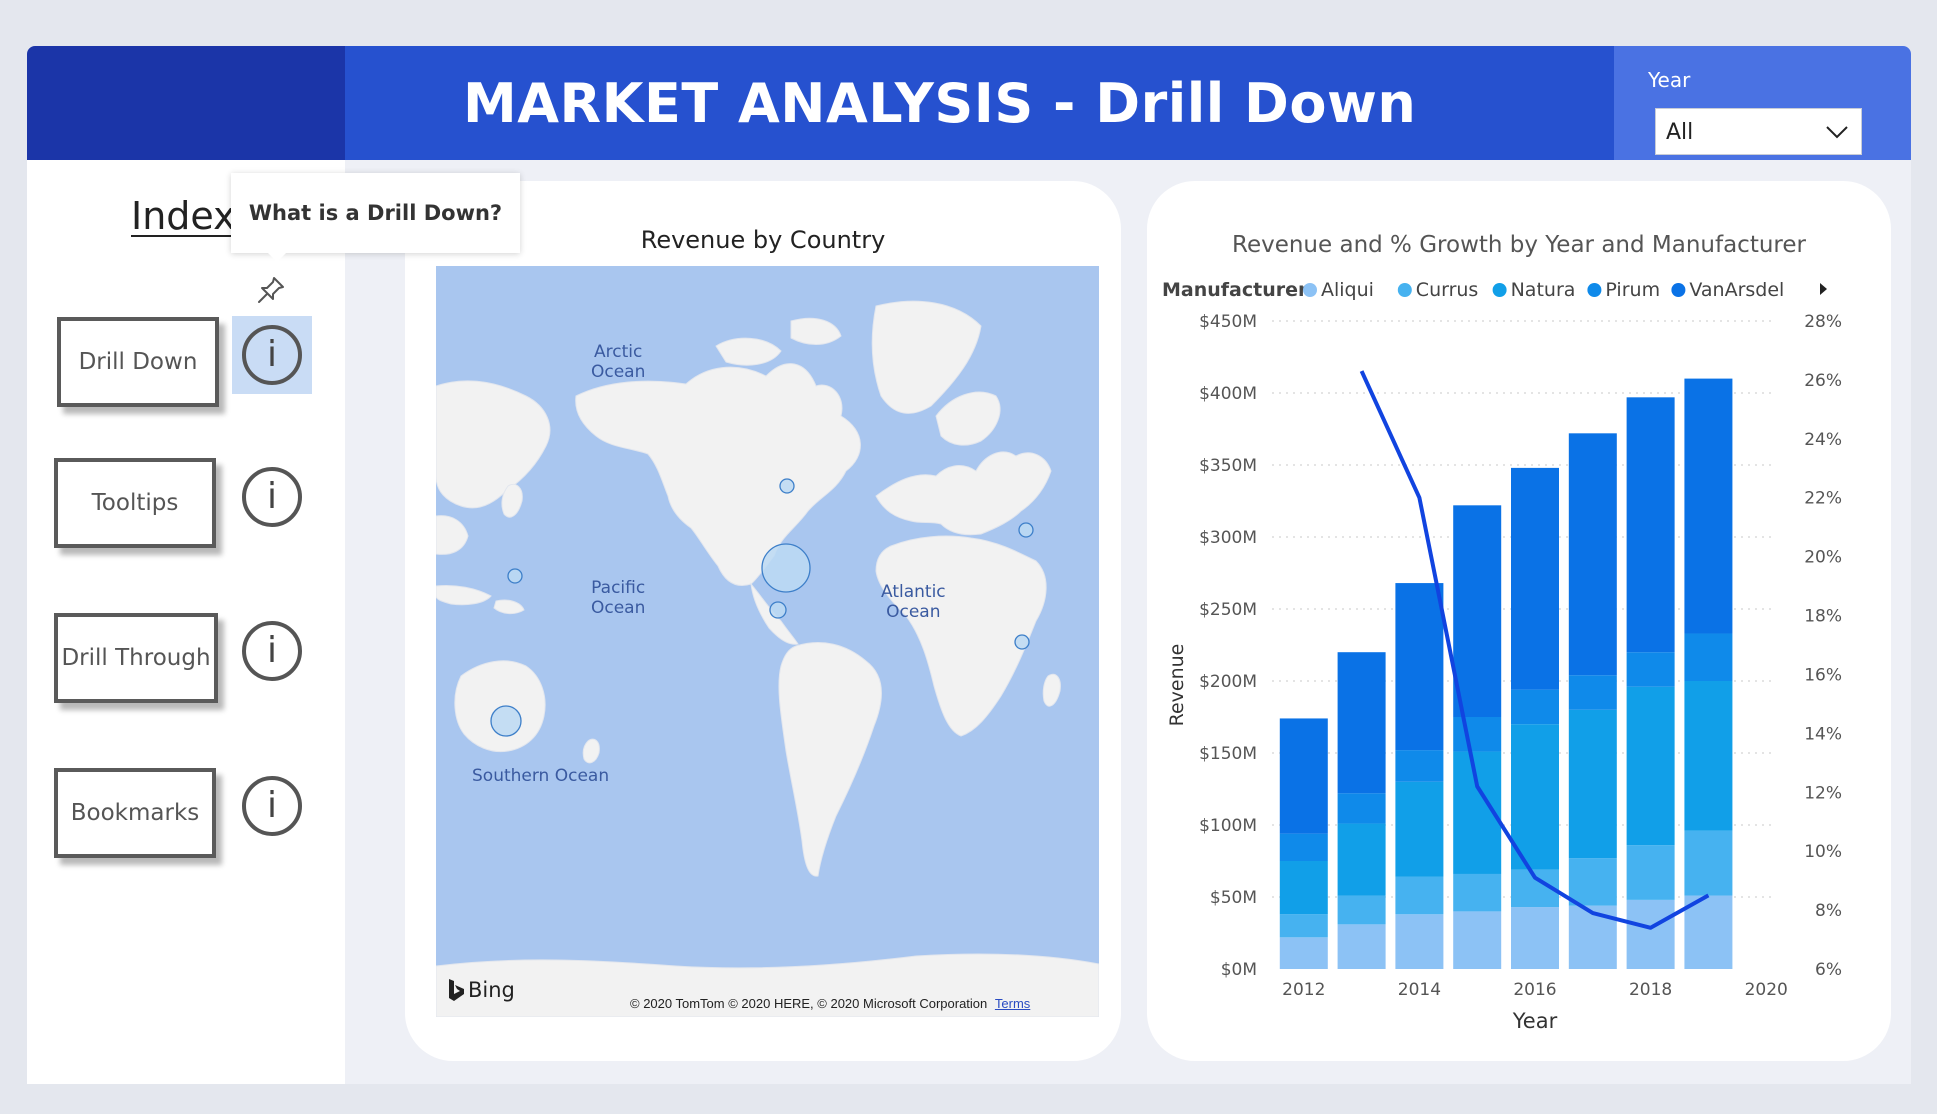 Image resolution: width=1937 pixels, height=1114 pixels. What do you see at coordinates (1650, 766) in the screenshot?
I see `bar-natura-2018` at bounding box center [1650, 766].